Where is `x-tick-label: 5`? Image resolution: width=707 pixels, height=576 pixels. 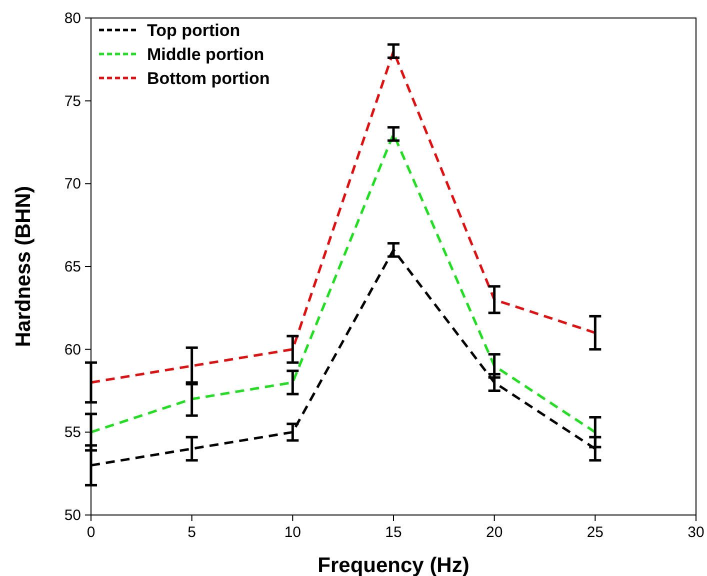 x-tick-label: 5 is located at coordinates (192, 532).